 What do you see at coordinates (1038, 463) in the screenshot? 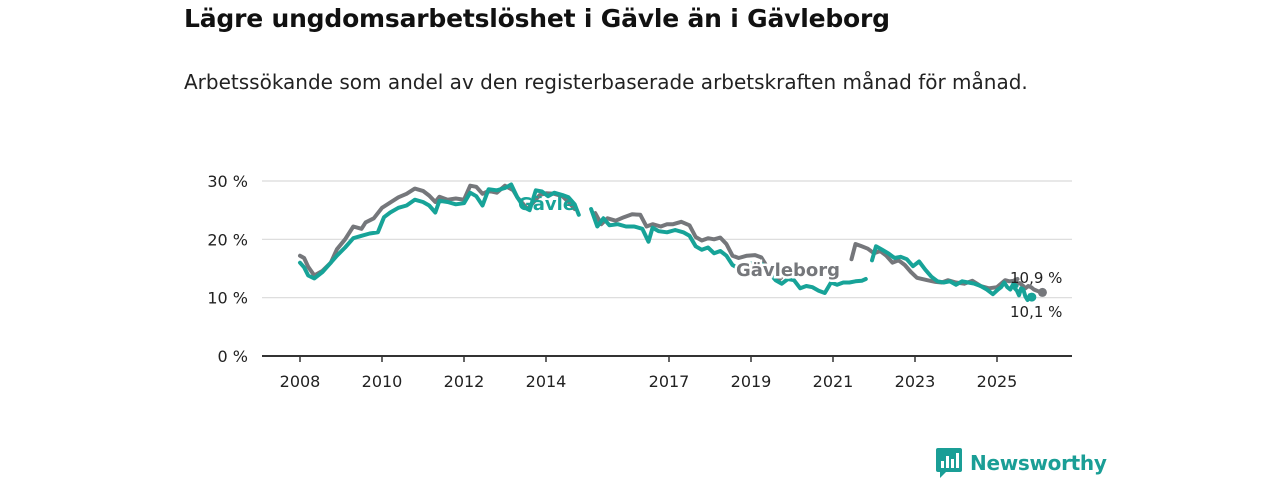
I see `brand-name: Newsworthy` at bounding box center [1038, 463].